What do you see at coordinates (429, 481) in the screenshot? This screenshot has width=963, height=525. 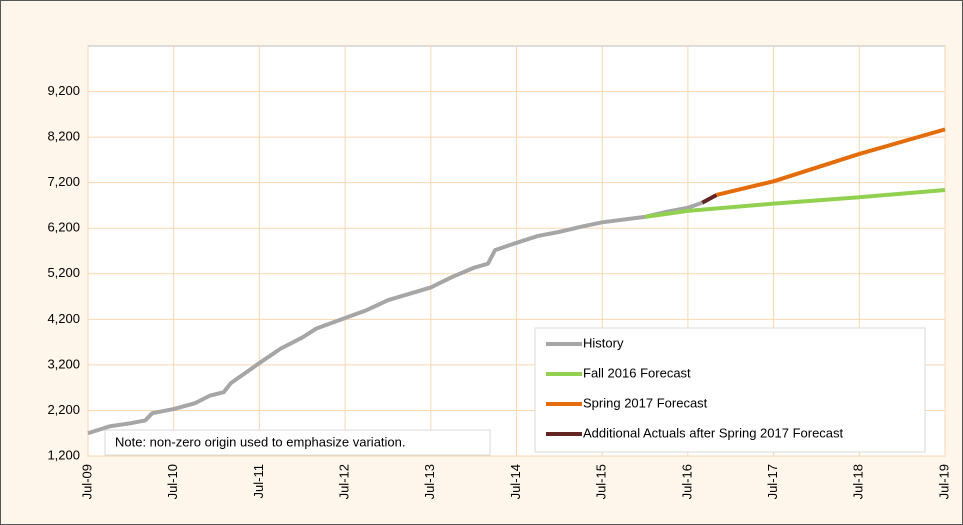 I see `x-tick-label: Jul-13` at bounding box center [429, 481].